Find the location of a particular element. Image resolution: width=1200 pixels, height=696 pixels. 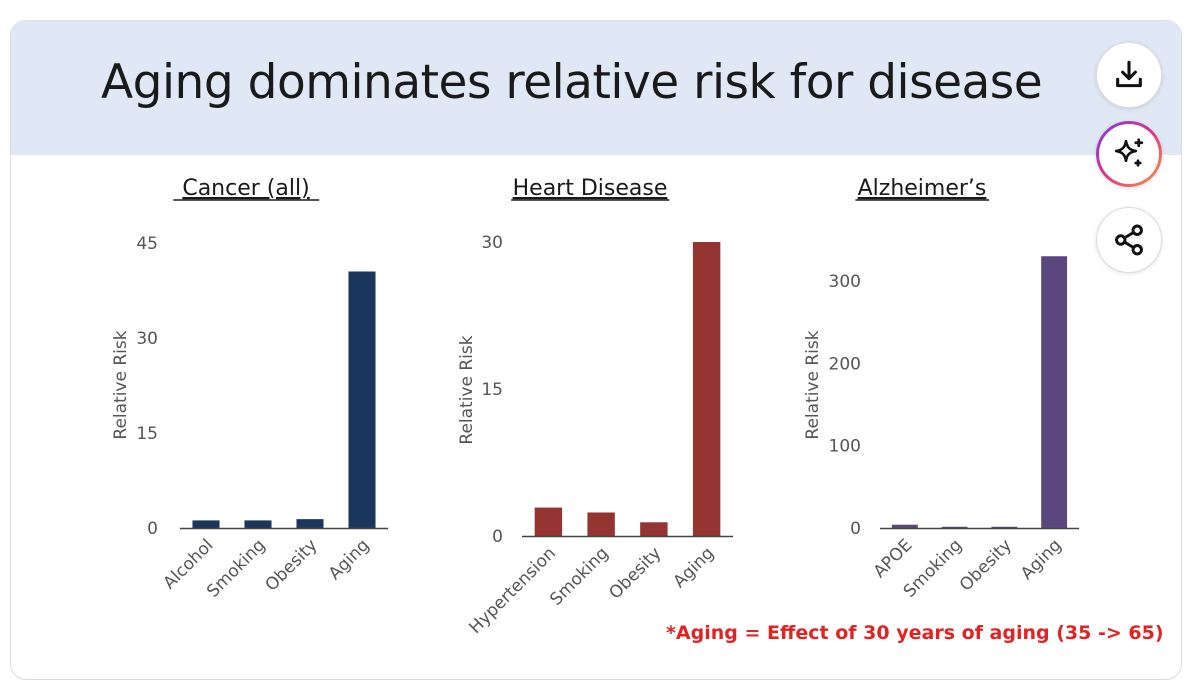

chart-title: Heart Disease is located at coordinates (590, 188).